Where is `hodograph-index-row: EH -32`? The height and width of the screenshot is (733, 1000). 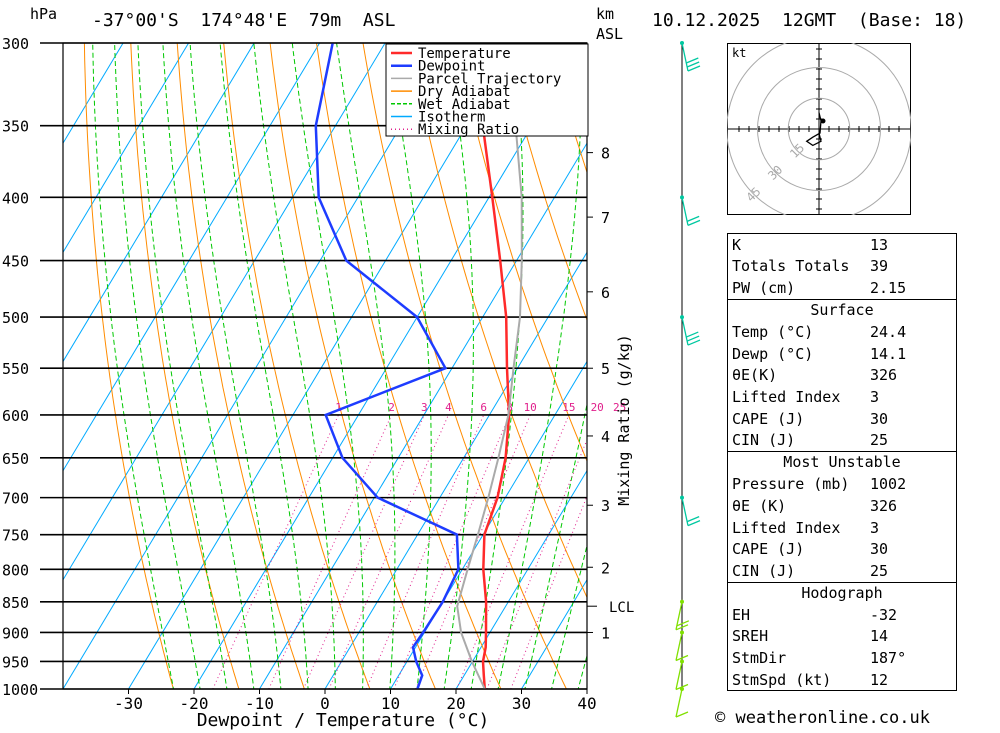
hodograph-index-row: EH -32 is located at coordinates (842, 615).